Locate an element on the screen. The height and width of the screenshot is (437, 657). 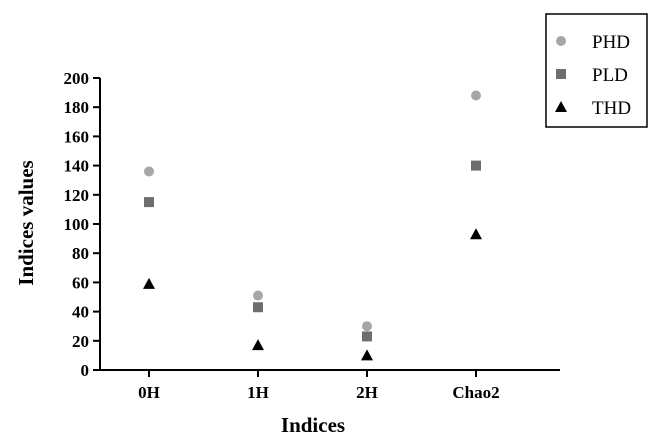
x-axis: 0H 1H 2H Chao2 is located at coordinates (330, 385).